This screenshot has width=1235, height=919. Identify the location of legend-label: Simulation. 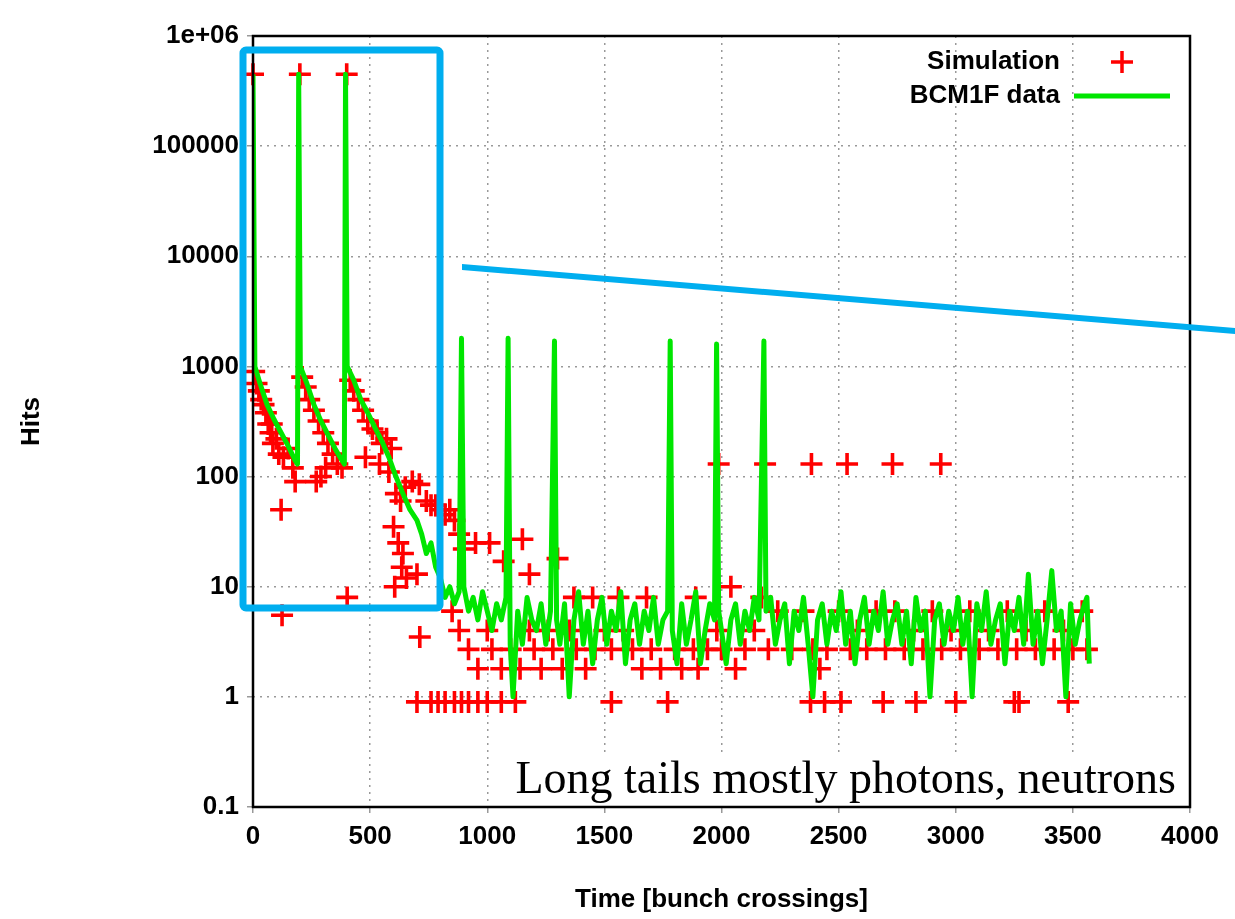
(993, 60).